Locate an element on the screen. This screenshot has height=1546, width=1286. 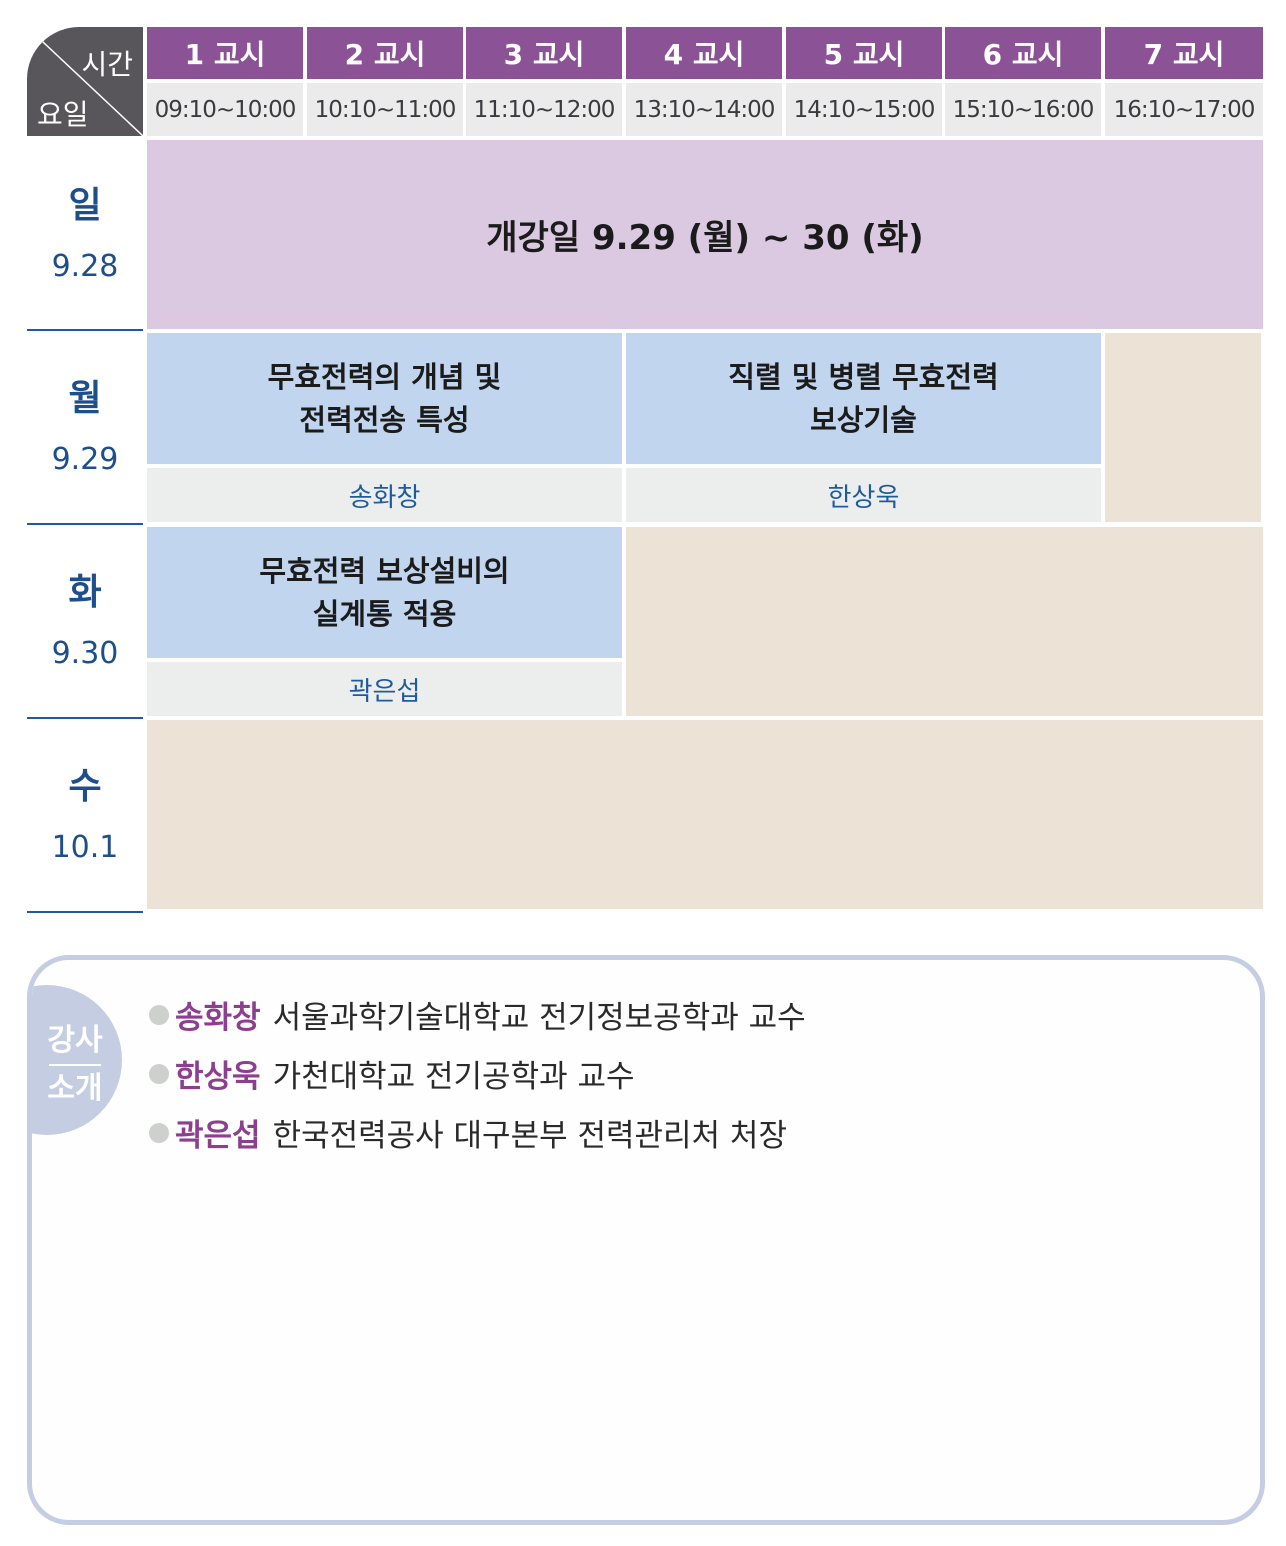
corner-diagonal is located at coordinates (85, 81).